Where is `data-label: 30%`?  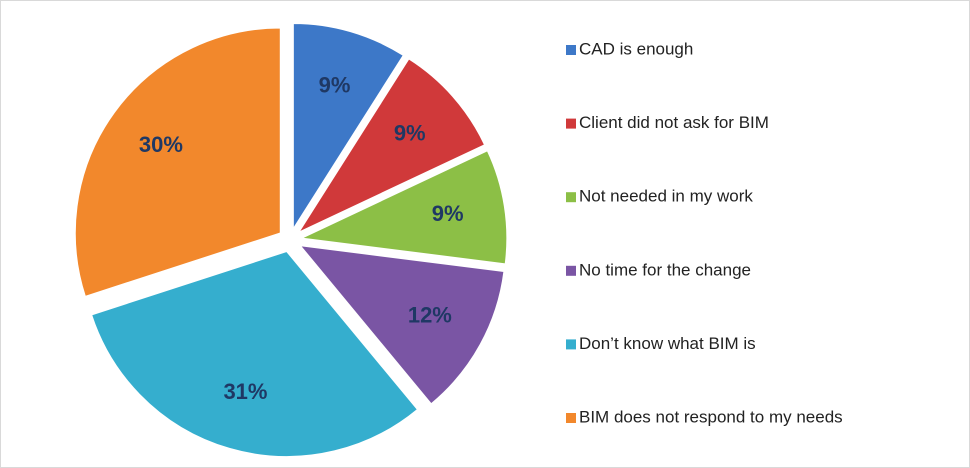
data-label: 30% is located at coordinates (161, 144).